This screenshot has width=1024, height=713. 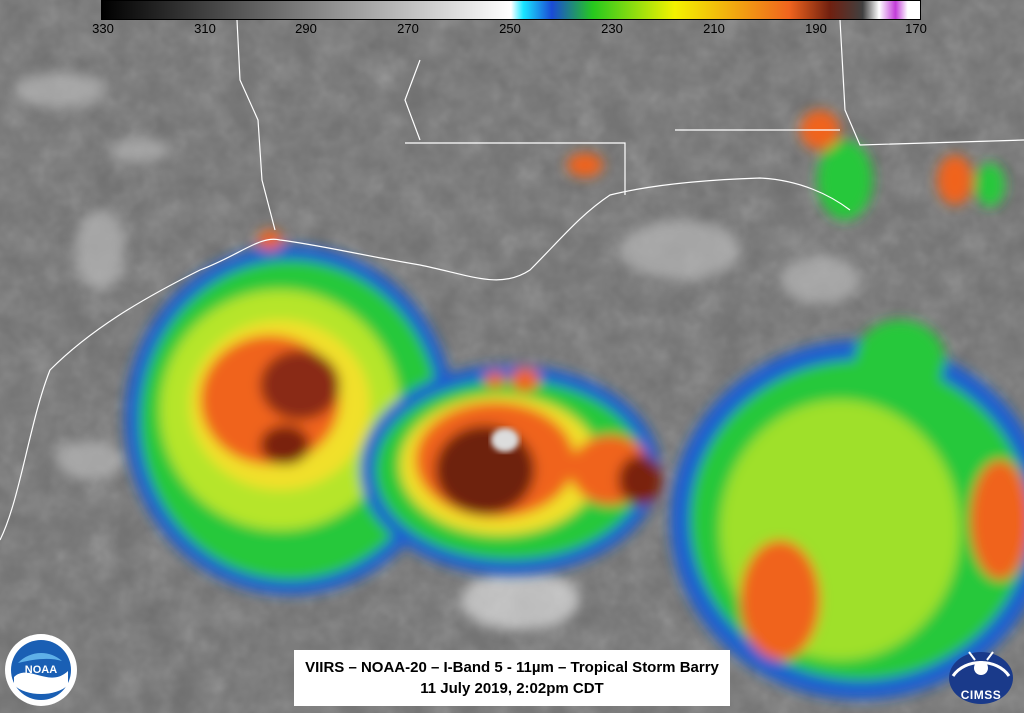 I want to click on tick-label: 250, so click(x=510, y=28).